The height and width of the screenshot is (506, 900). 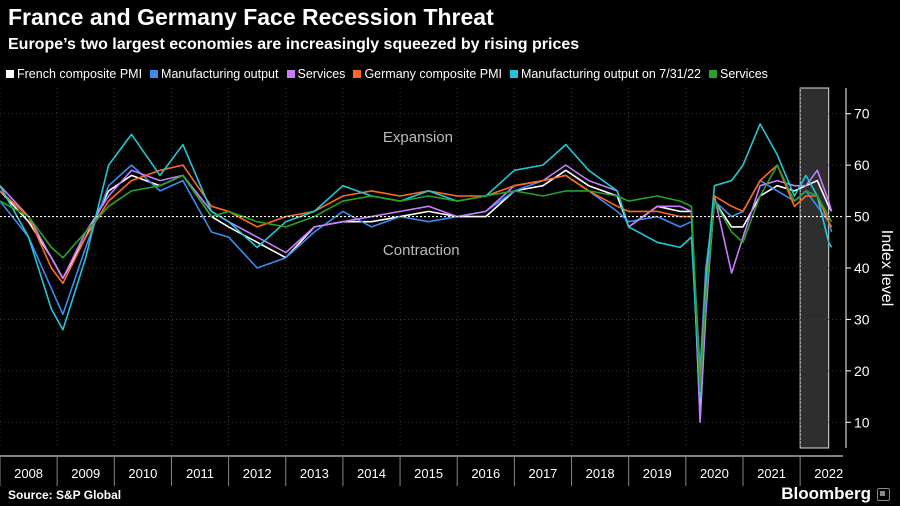 What do you see at coordinates (142, 473) in the screenshot?
I see `x-tick-label: 2010` at bounding box center [142, 473].